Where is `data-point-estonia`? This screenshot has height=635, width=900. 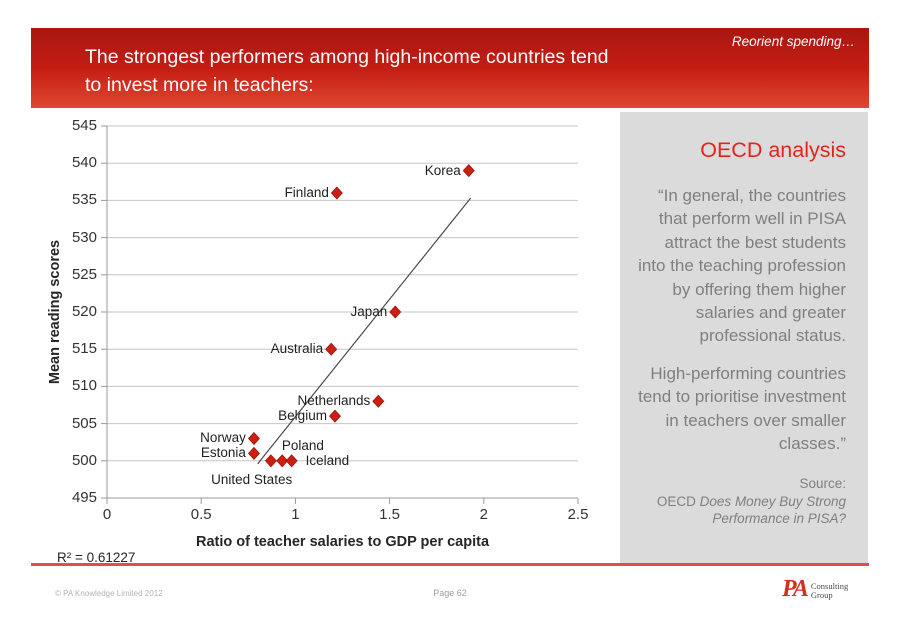 data-point-estonia is located at coordinates (253, 453).